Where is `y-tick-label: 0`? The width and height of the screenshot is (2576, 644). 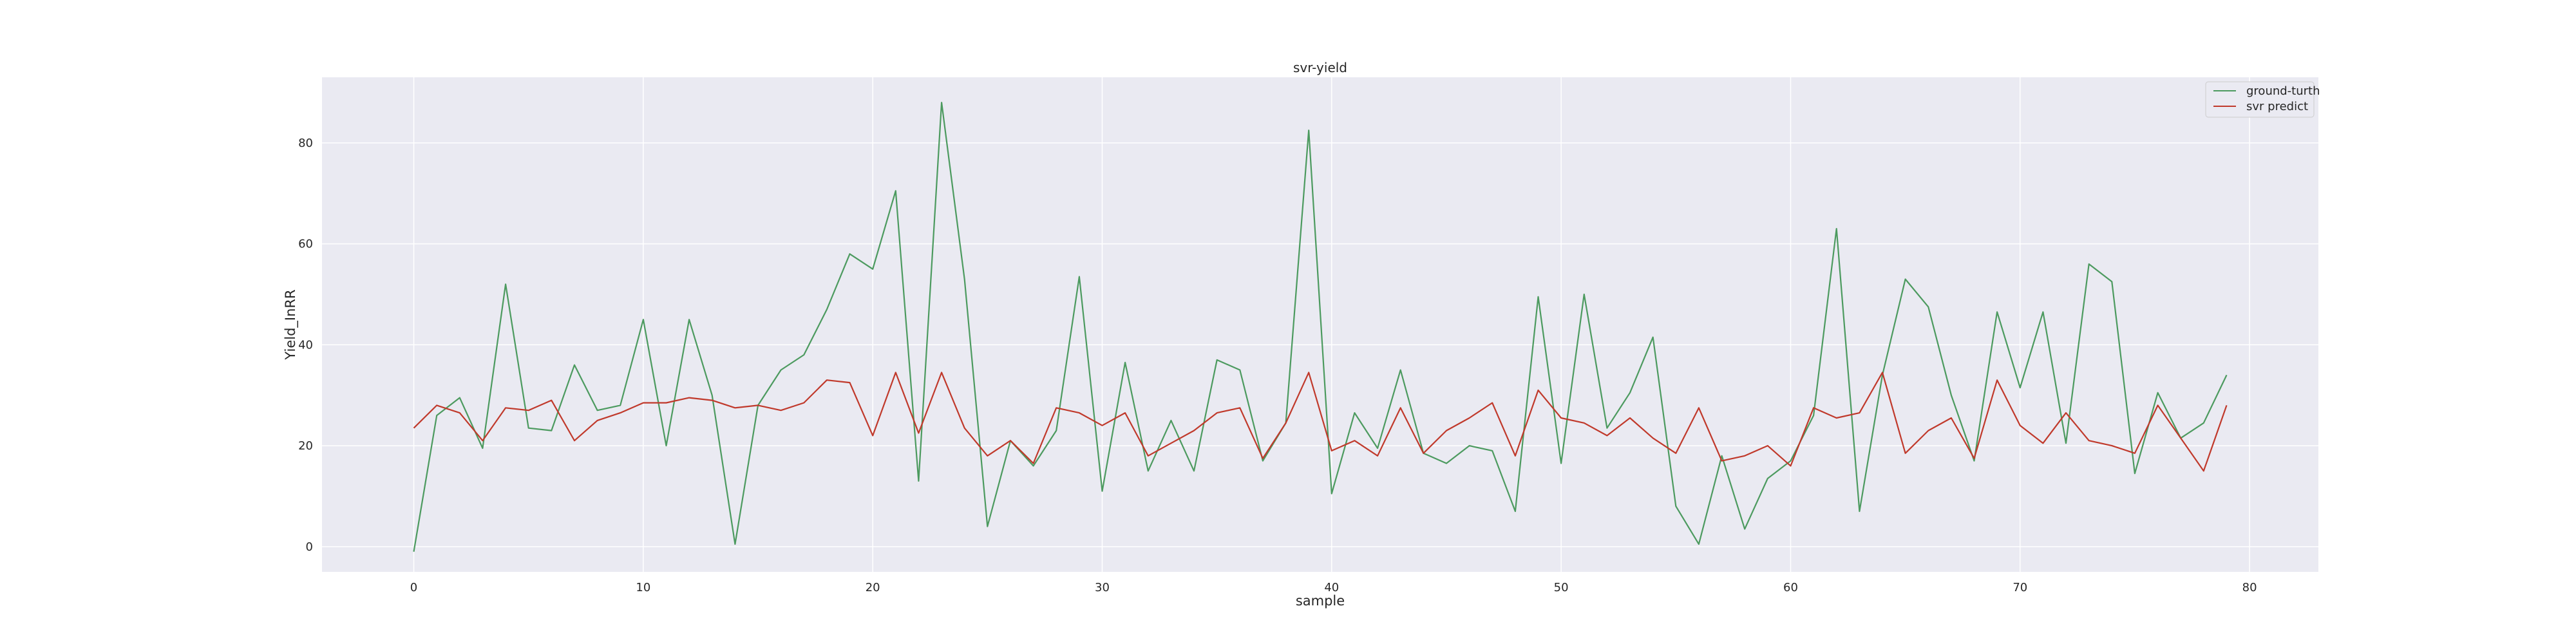 y-tick-label: 0 is located at coordinates (309, 547).